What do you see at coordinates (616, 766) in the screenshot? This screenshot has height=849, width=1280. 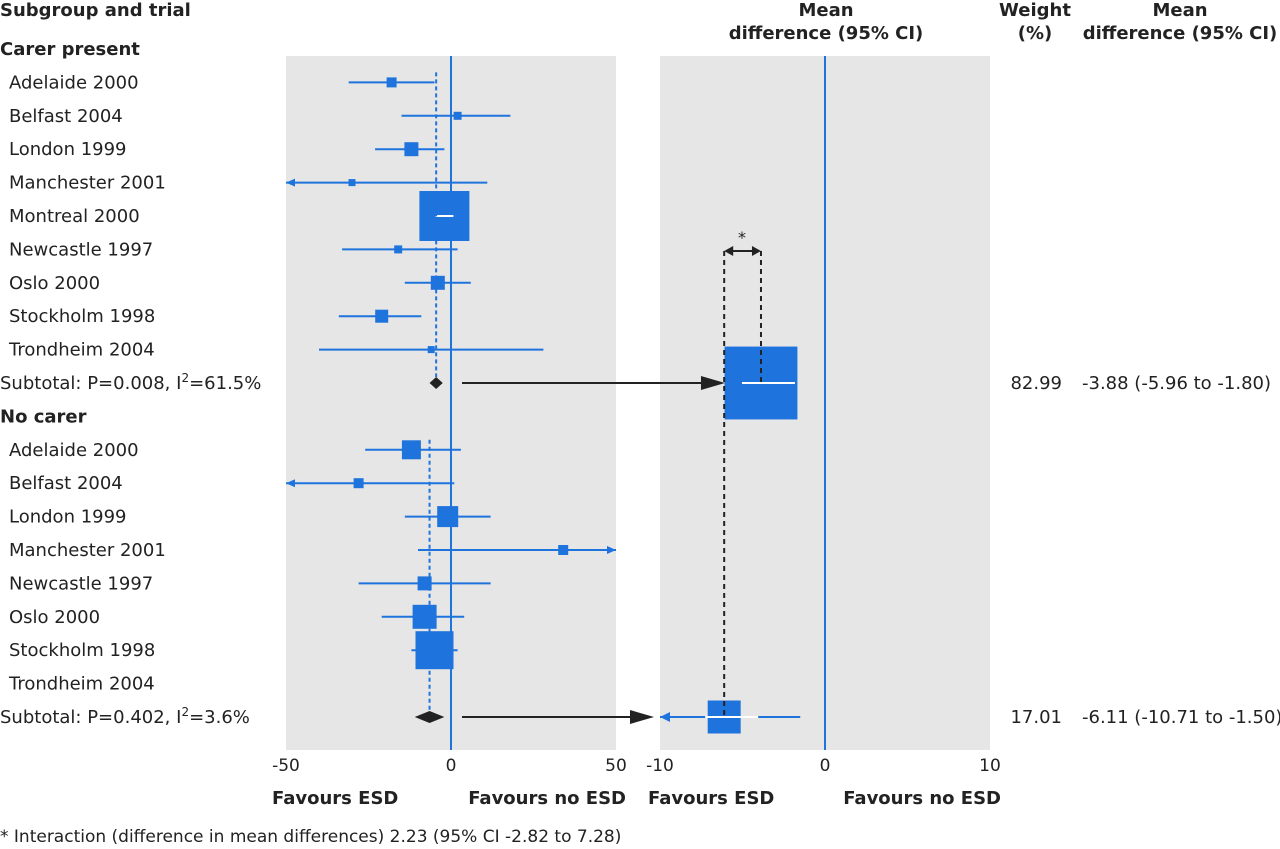 I see `x-tick-label: 50` at bounding box center [616, 766].